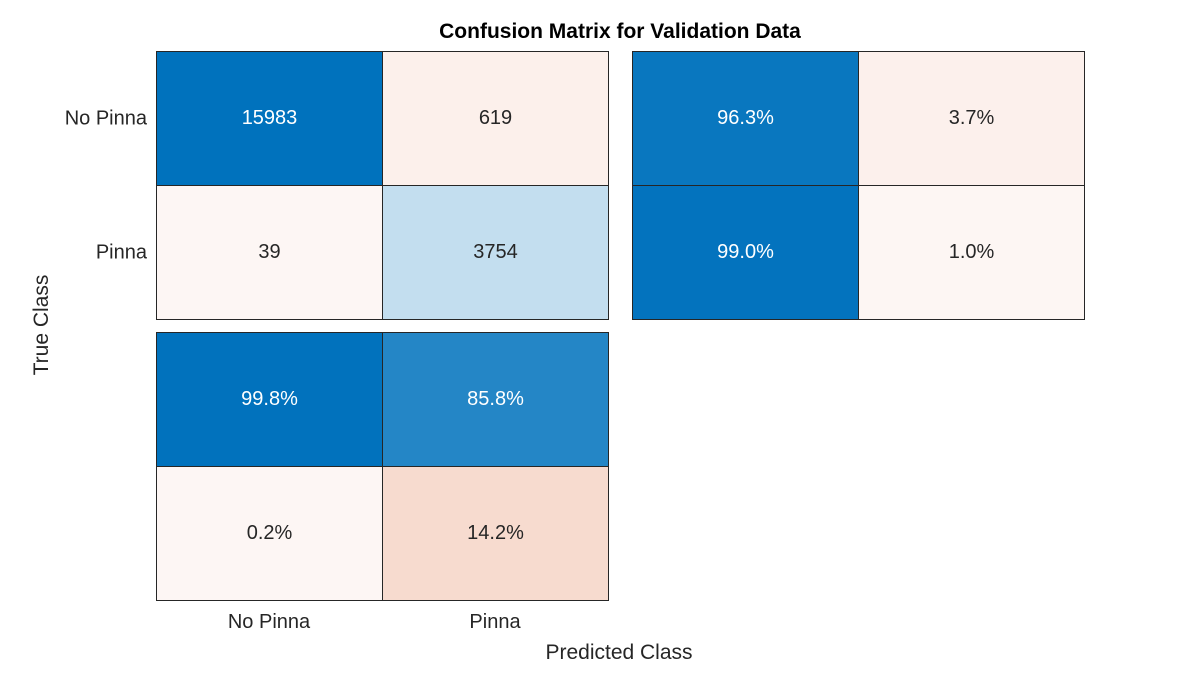 The height and width of the screenshot is (675, 1200). I want to click on x-axis-label: Predicted Class, so click(619, 652).